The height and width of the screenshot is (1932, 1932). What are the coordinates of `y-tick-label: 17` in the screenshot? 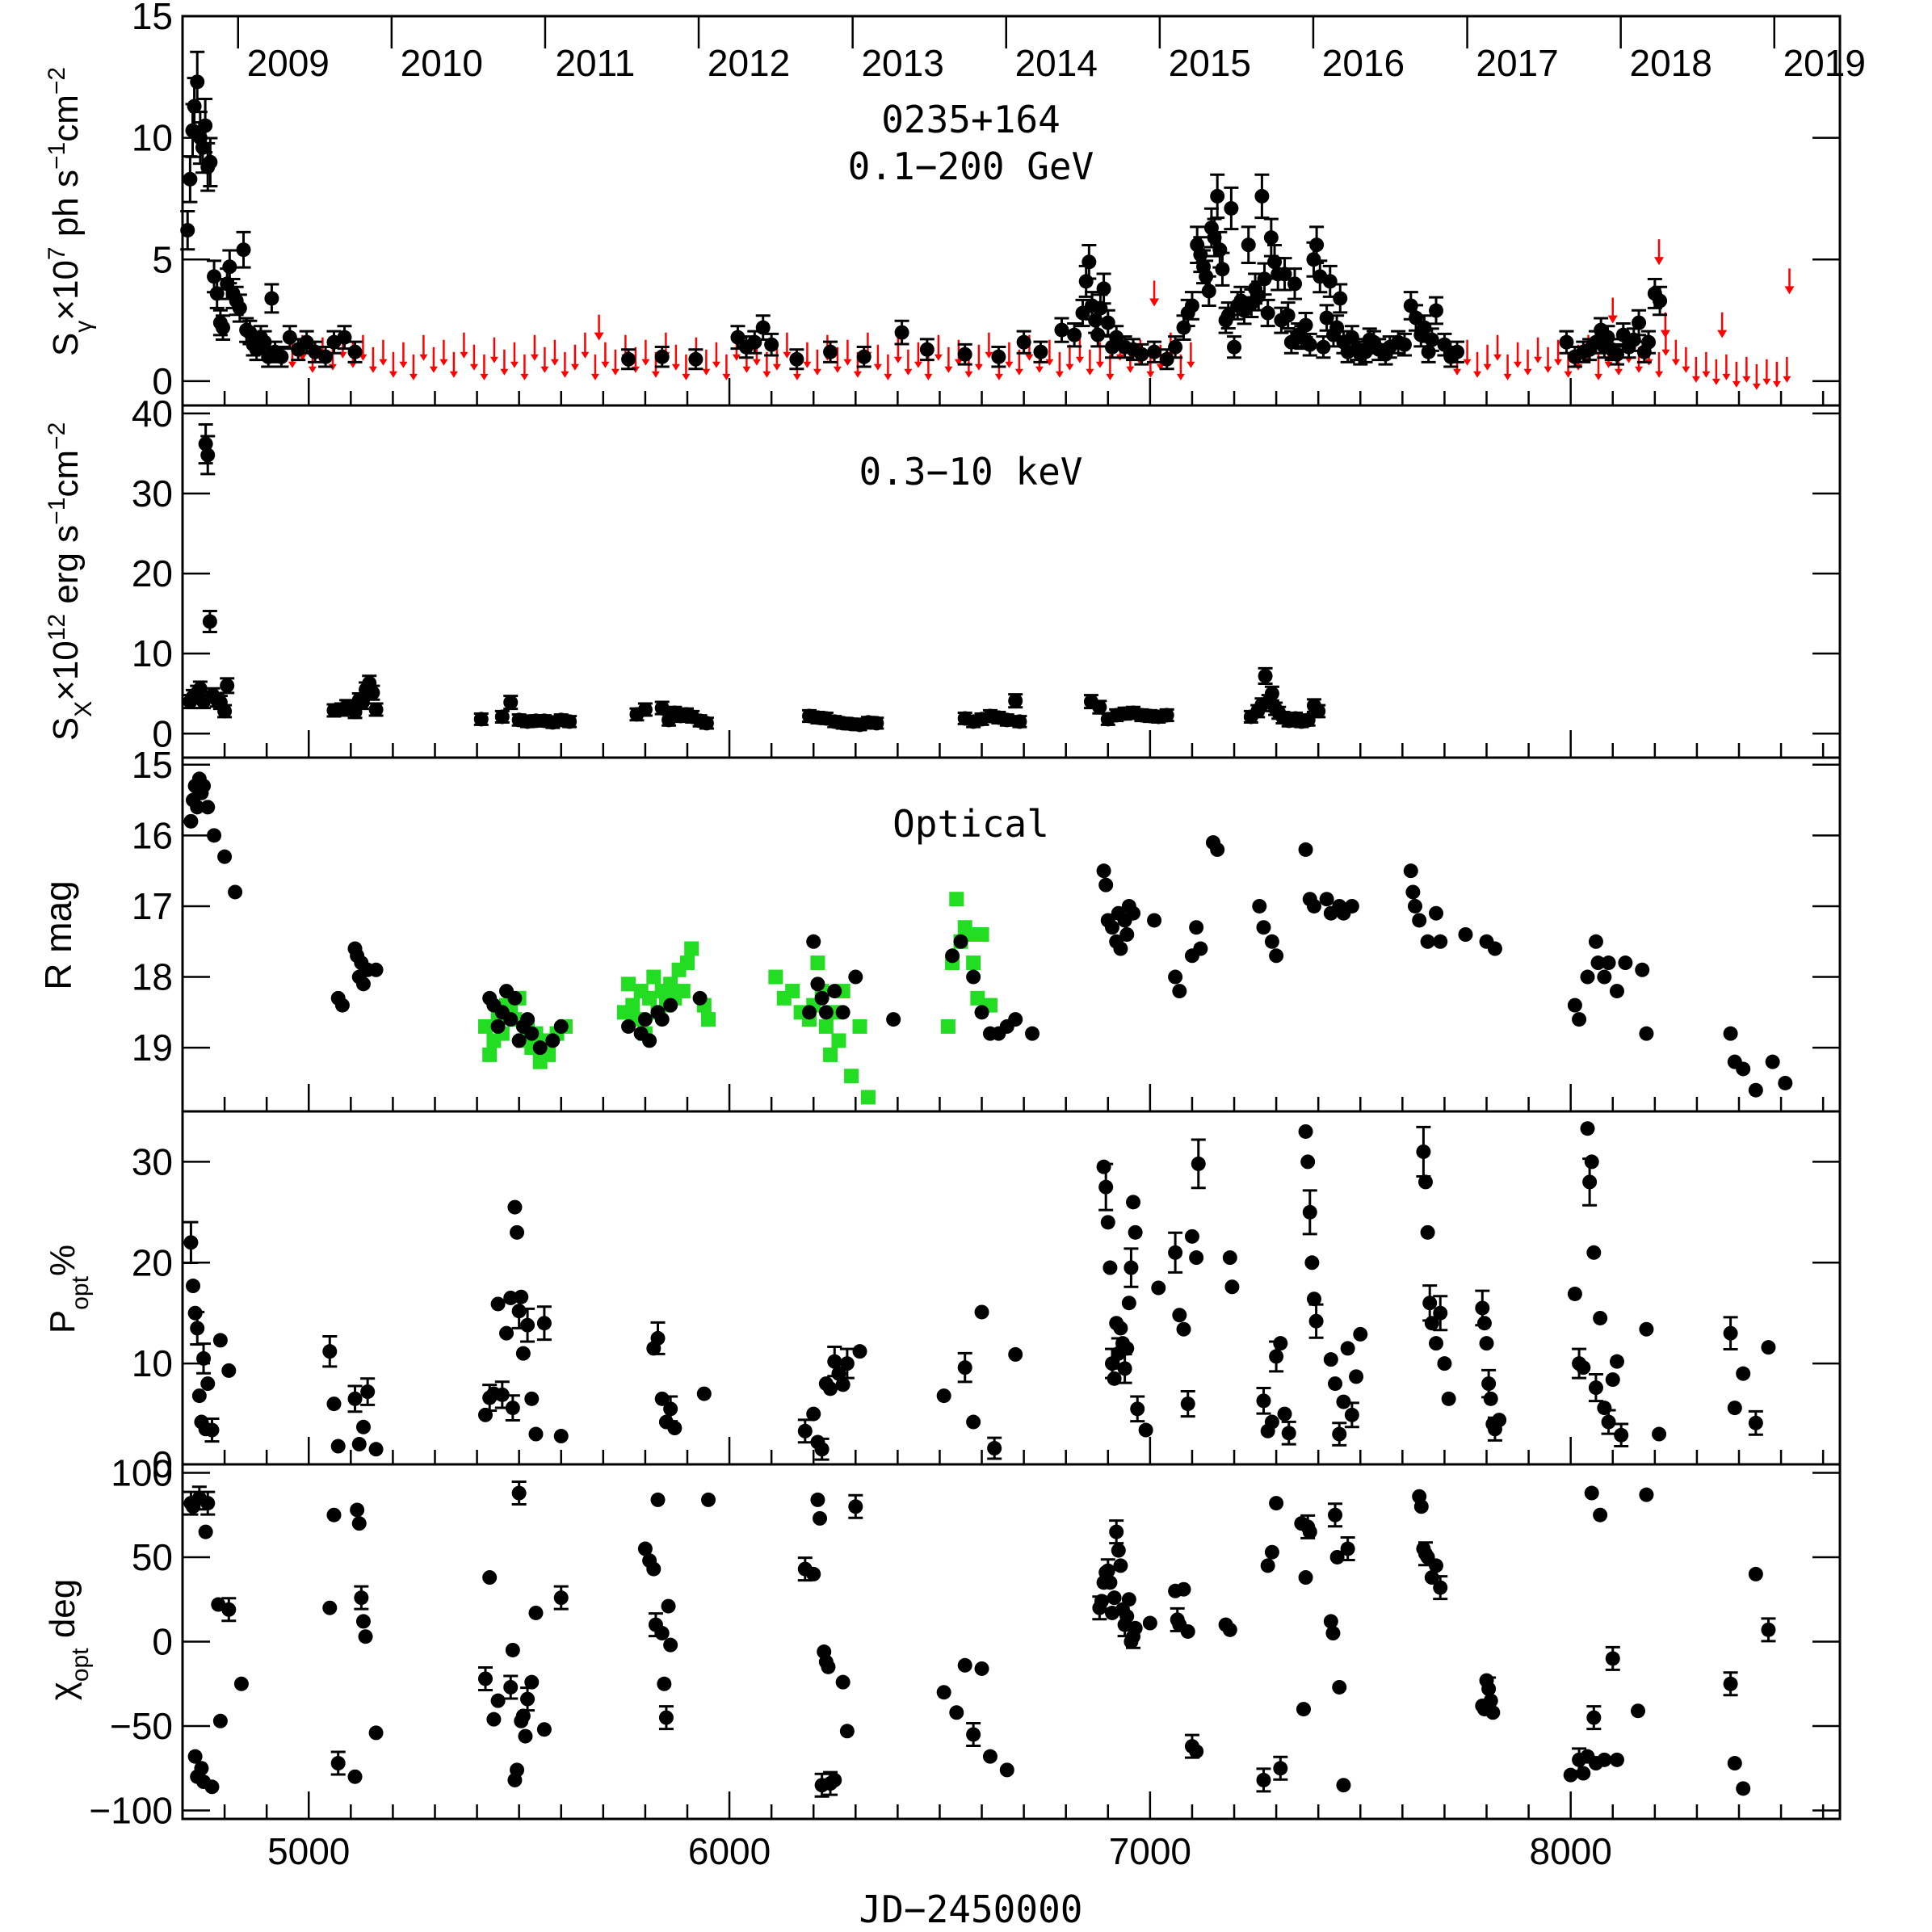 It's located at (153, 906).